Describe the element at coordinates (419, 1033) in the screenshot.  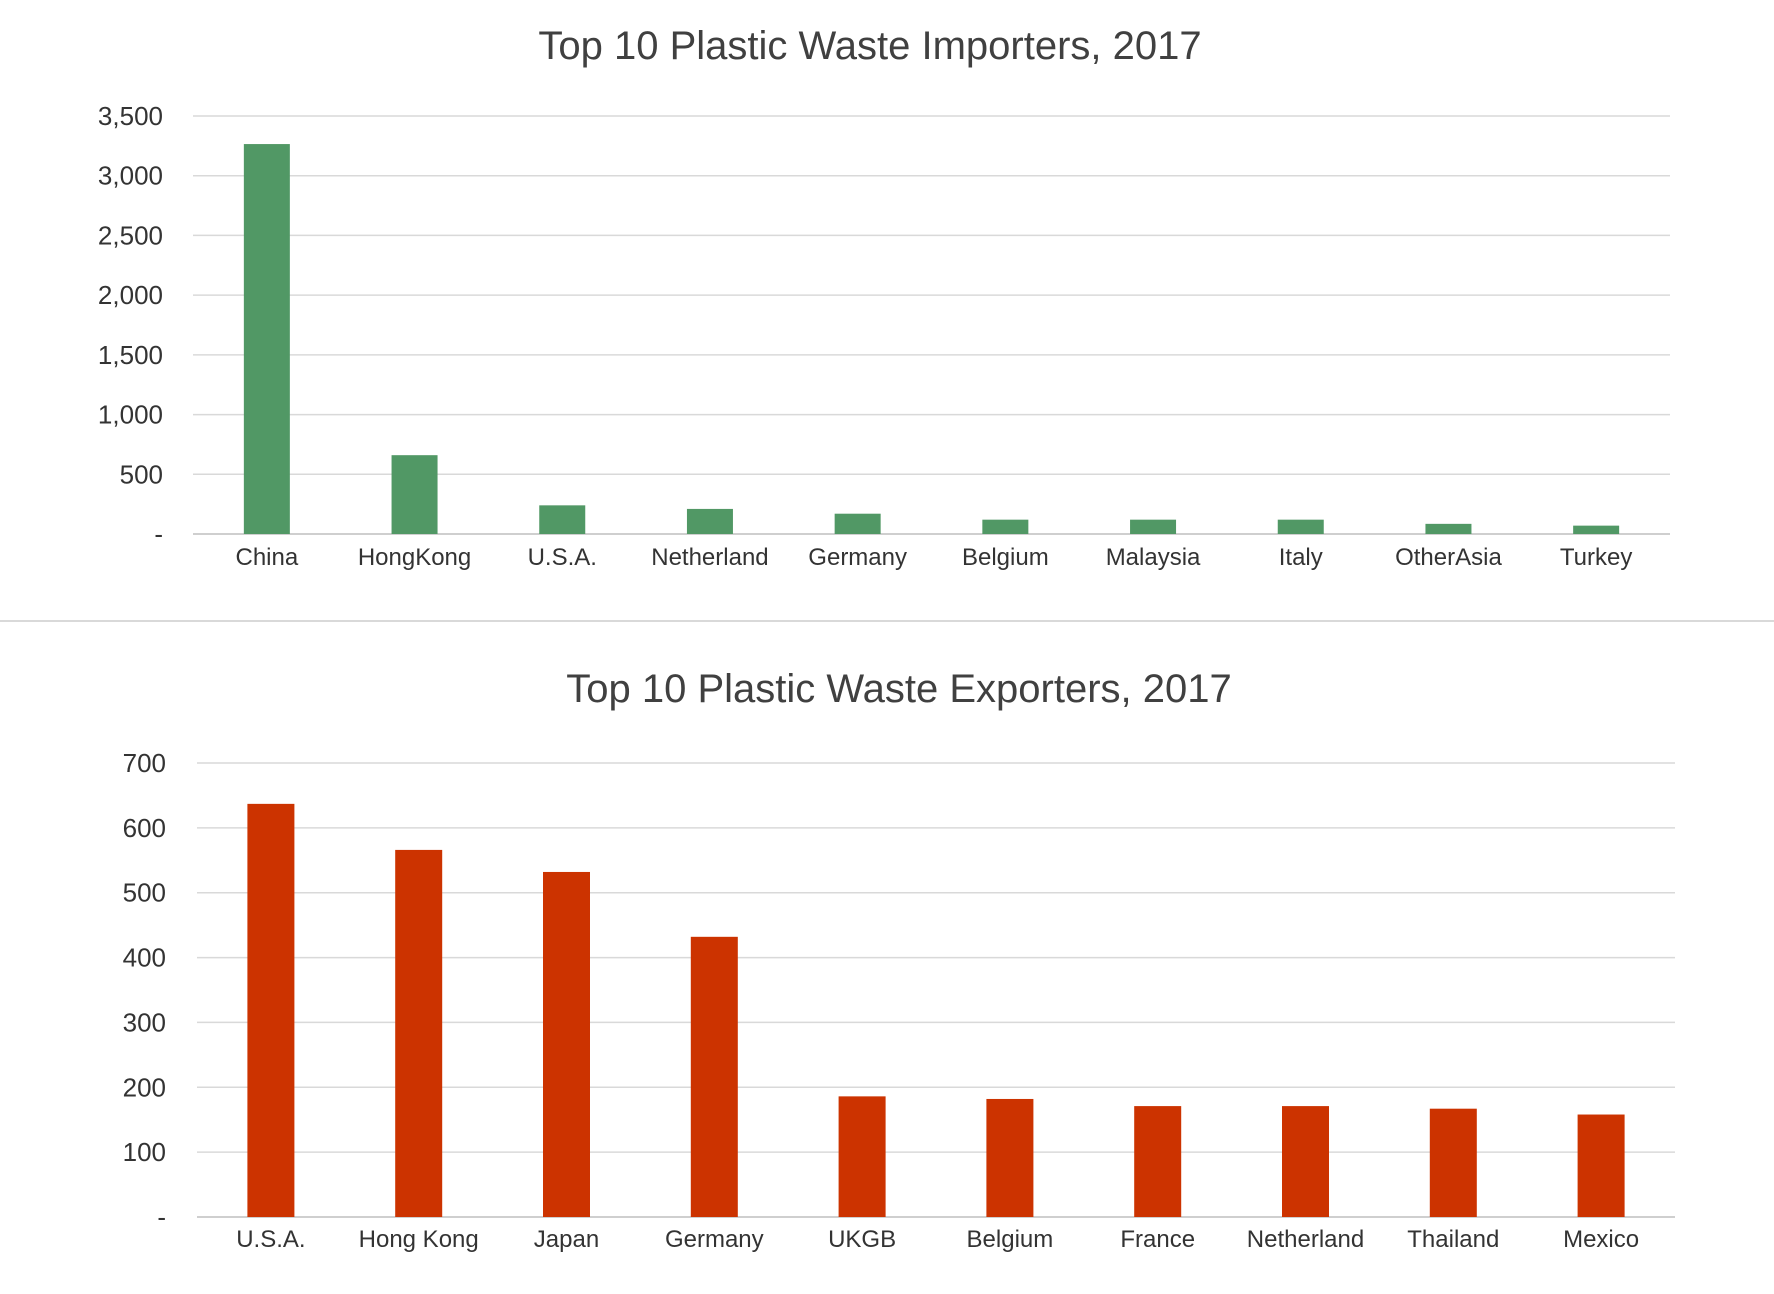
I see `exporters-bar-hong-kong` at that location.